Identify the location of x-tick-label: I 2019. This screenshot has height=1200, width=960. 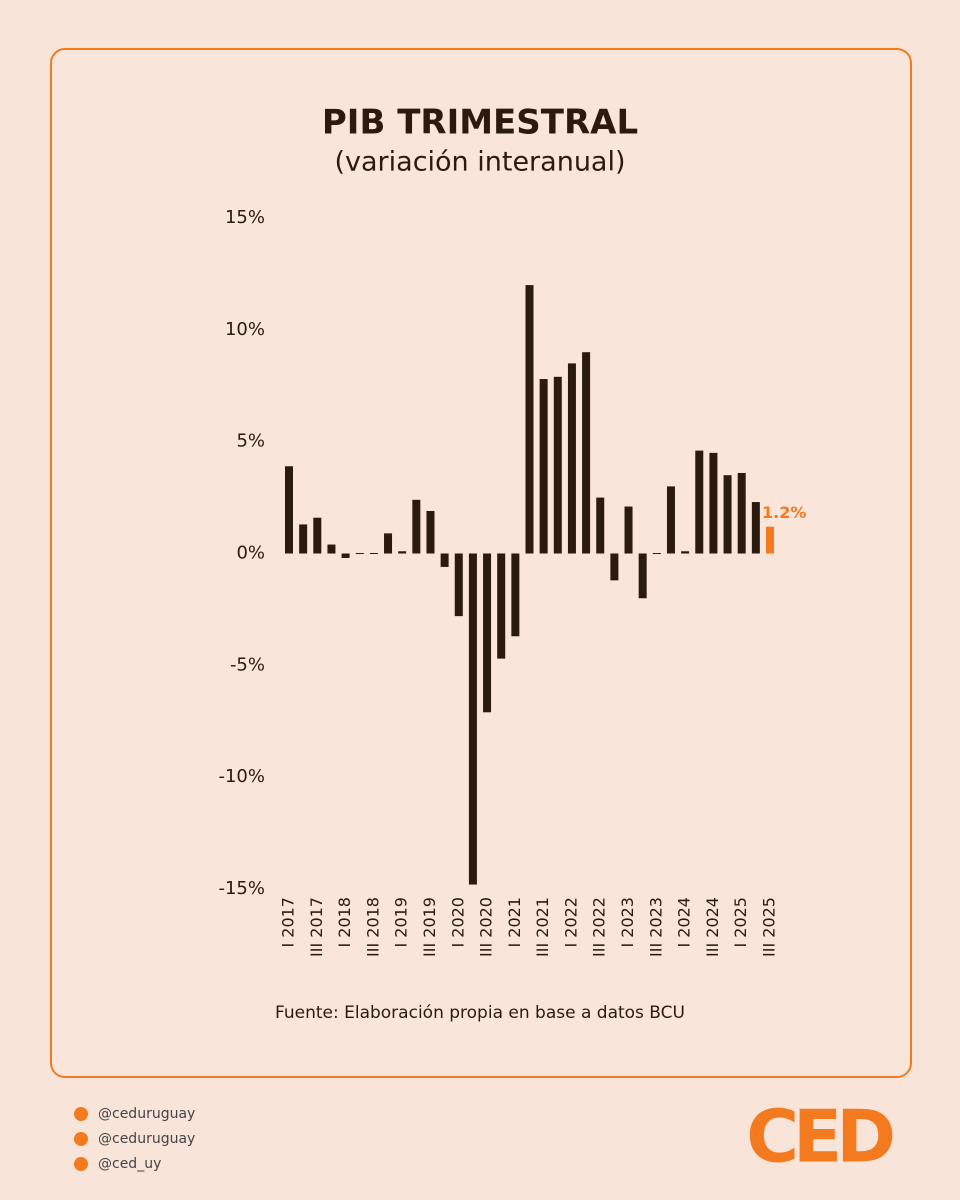
(401, 922).